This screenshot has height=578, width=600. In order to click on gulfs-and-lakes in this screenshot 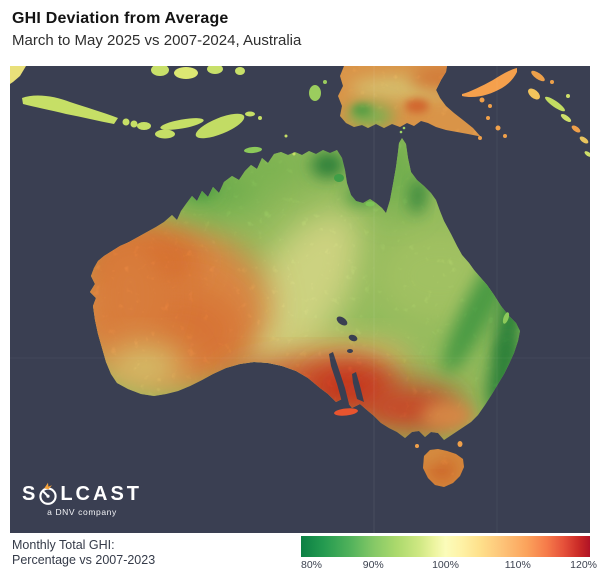, I will do `click(346, 360)`.